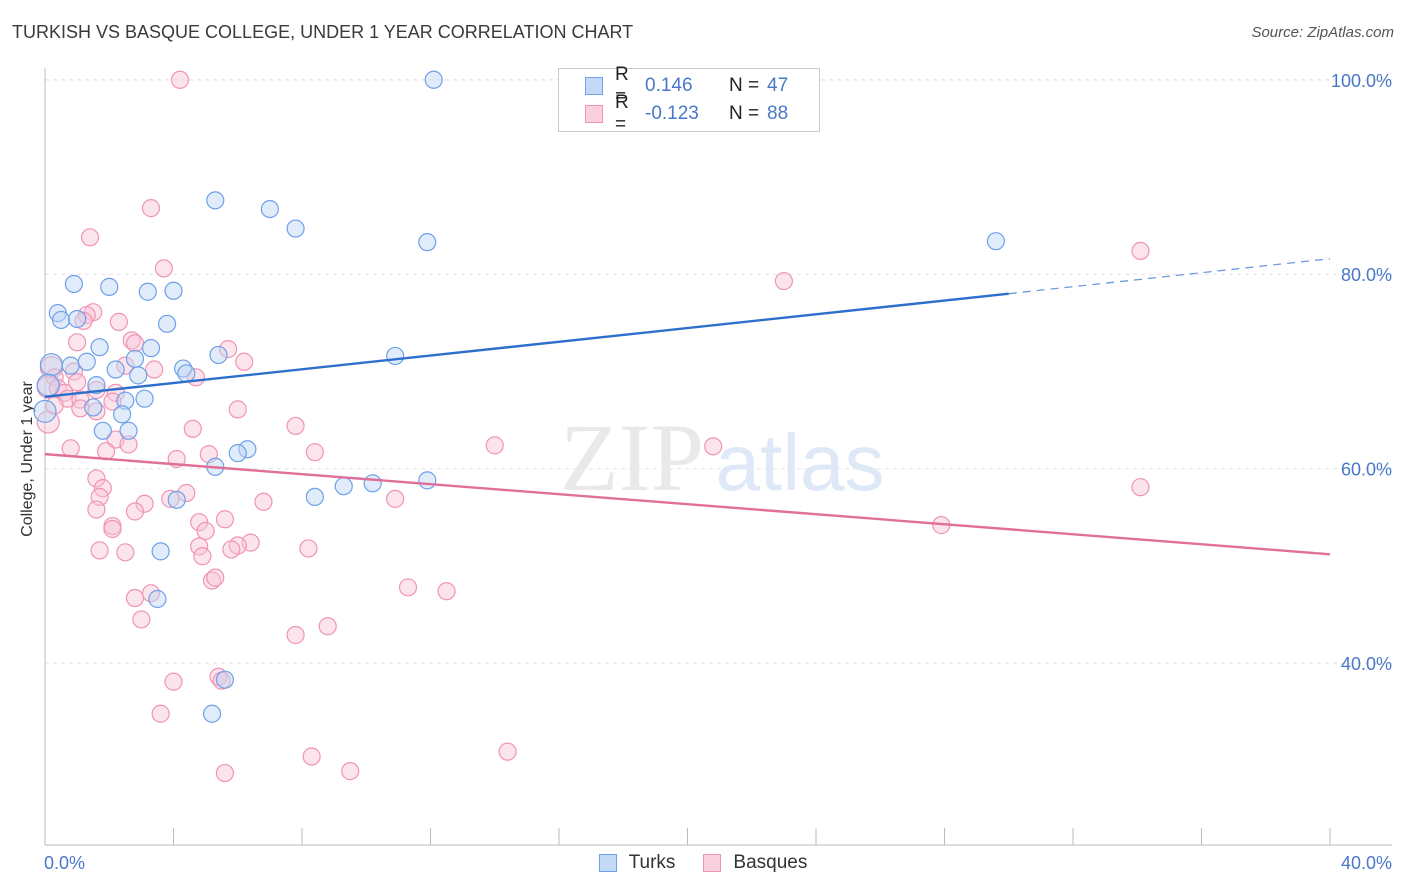  What do you see at coordinates (1366, 275) in the screenshot?
I see `y-tick-label: 80.0%` at bounding box center [1366, 275].